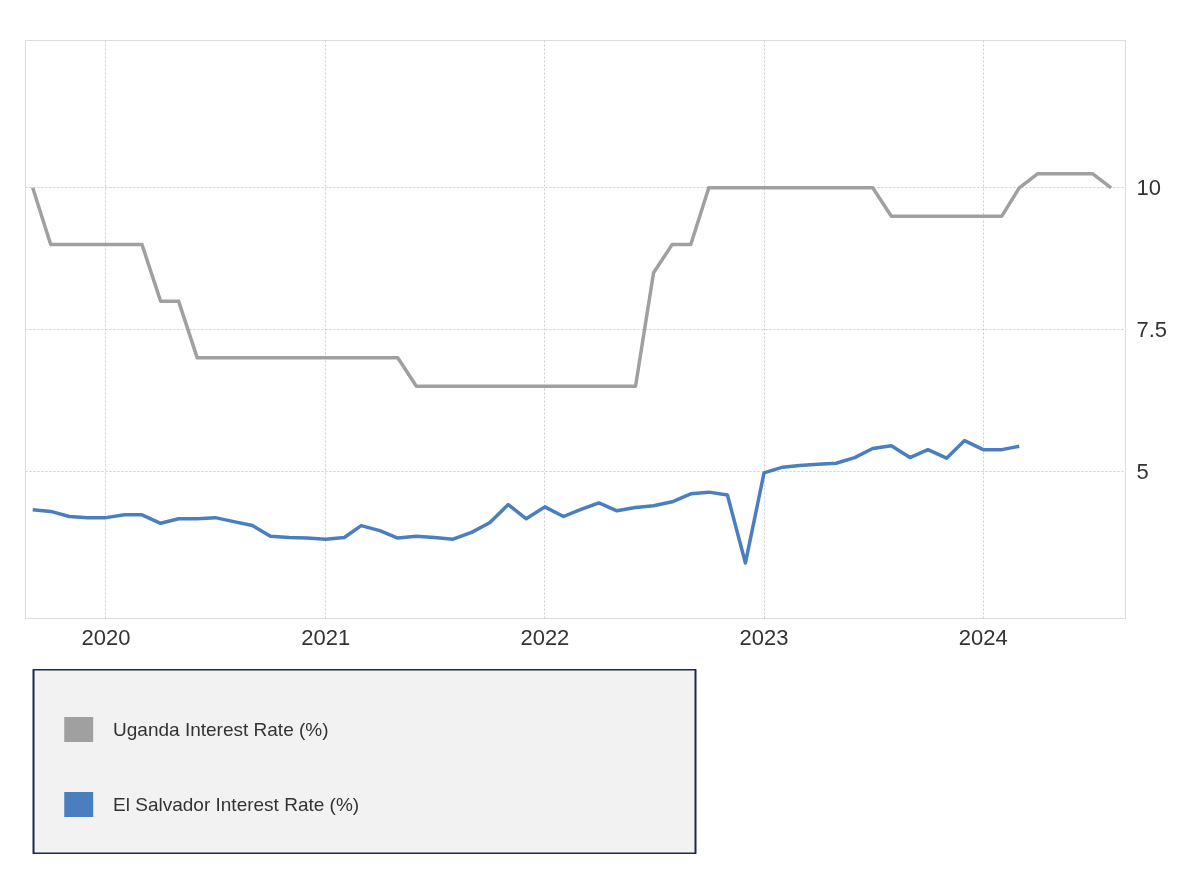 The width and height of the screenshot is (1186, 894). I want to click on line-series, so click(525, 501).